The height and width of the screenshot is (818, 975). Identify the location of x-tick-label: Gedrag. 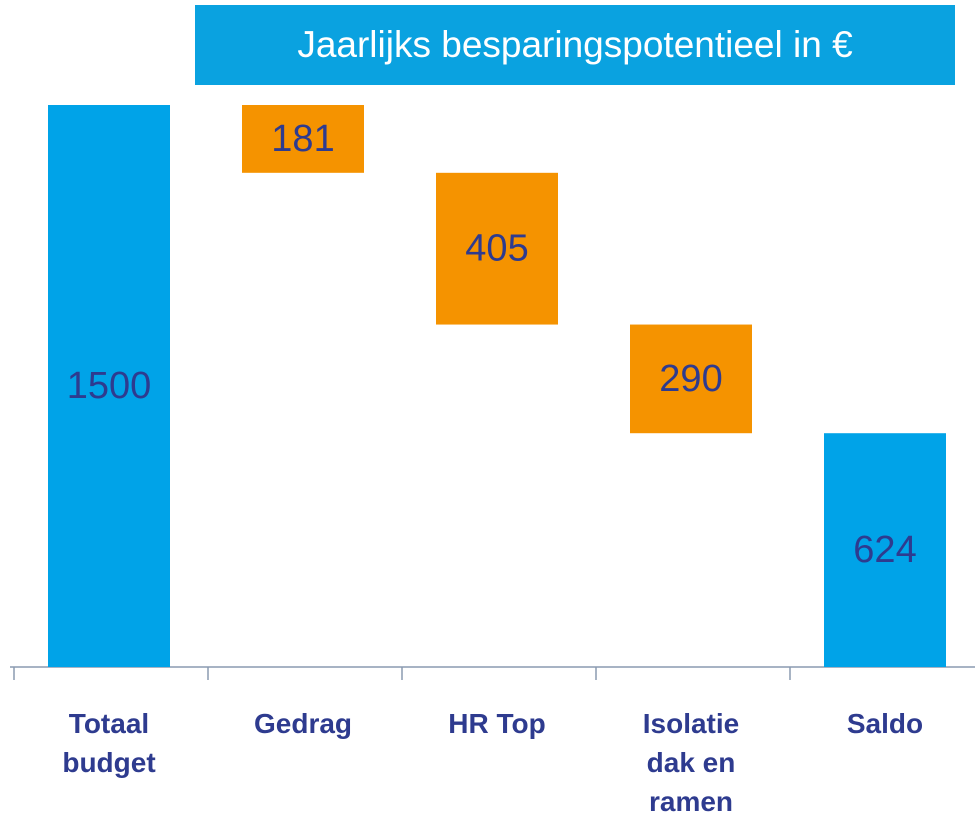
(303, 723).